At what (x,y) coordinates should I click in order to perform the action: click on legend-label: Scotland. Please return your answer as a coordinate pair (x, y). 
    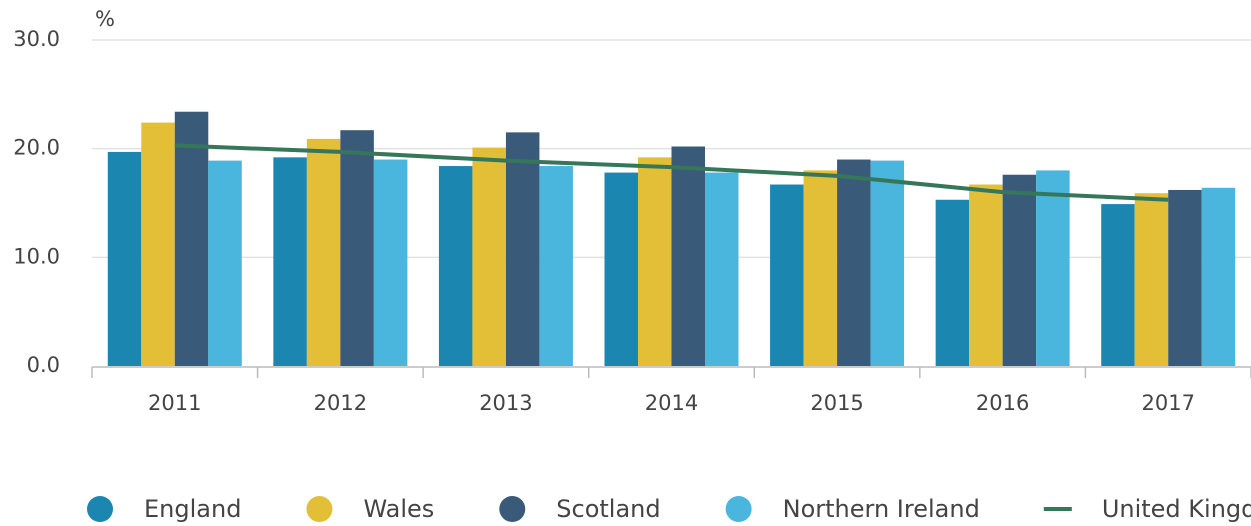
    Looking at the image, I should click on (608, 509).